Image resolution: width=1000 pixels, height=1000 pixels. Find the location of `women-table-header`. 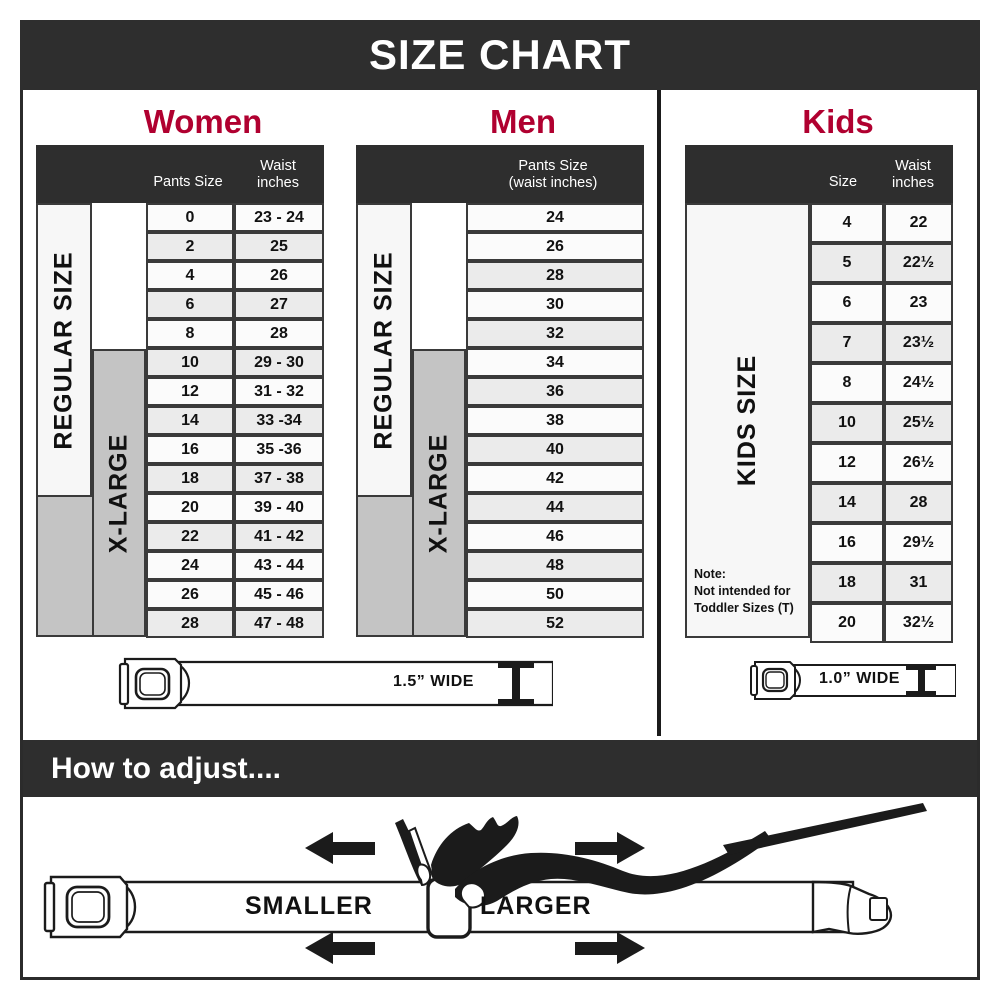

women-table-header is located at coordinates (180, 174).